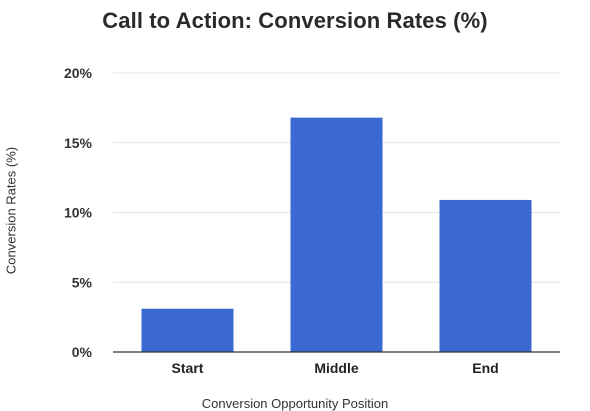 Image resolution: width=590 pixels, height=411 pixels. Describe the element at coordinates (78, 73) in the screenshot. I see `y-tick-label: 20%` at that location.